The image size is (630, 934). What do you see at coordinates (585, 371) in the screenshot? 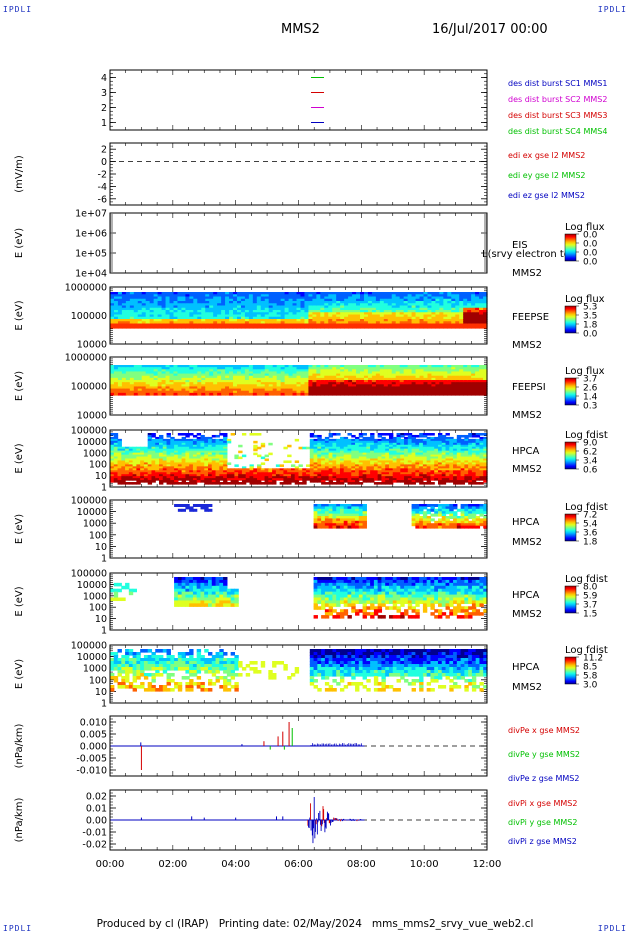
I see `colorbar-title: Log flux` at bounding box center [585, 371].